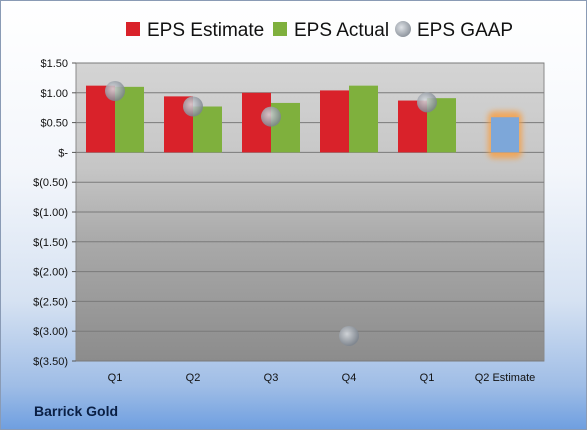 This screenshot has height=430, width=587. Describe the element at coordinates (271, 378) in the screenshot. I see `x-tick-label: Q3` at that location.